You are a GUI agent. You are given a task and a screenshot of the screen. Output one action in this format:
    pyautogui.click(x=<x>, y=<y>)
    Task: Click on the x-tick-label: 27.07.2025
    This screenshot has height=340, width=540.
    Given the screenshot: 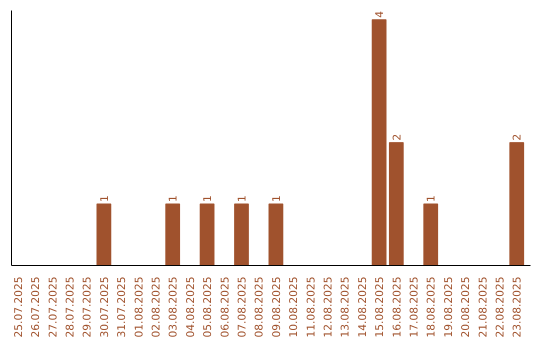 What is the action you would take?
    pyautogui.click(x=53, y=307)
    